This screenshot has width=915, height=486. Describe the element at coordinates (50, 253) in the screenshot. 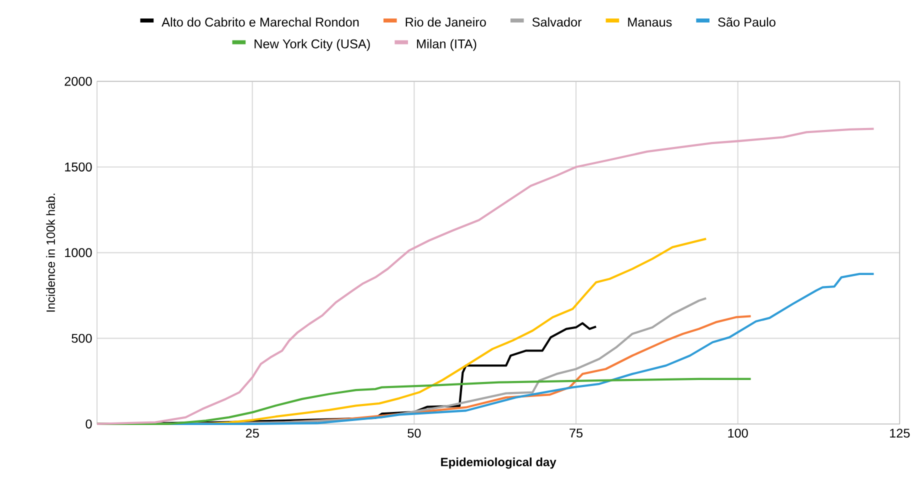

I see `y-axis-title: Incidence in 100k hab.` at that location.